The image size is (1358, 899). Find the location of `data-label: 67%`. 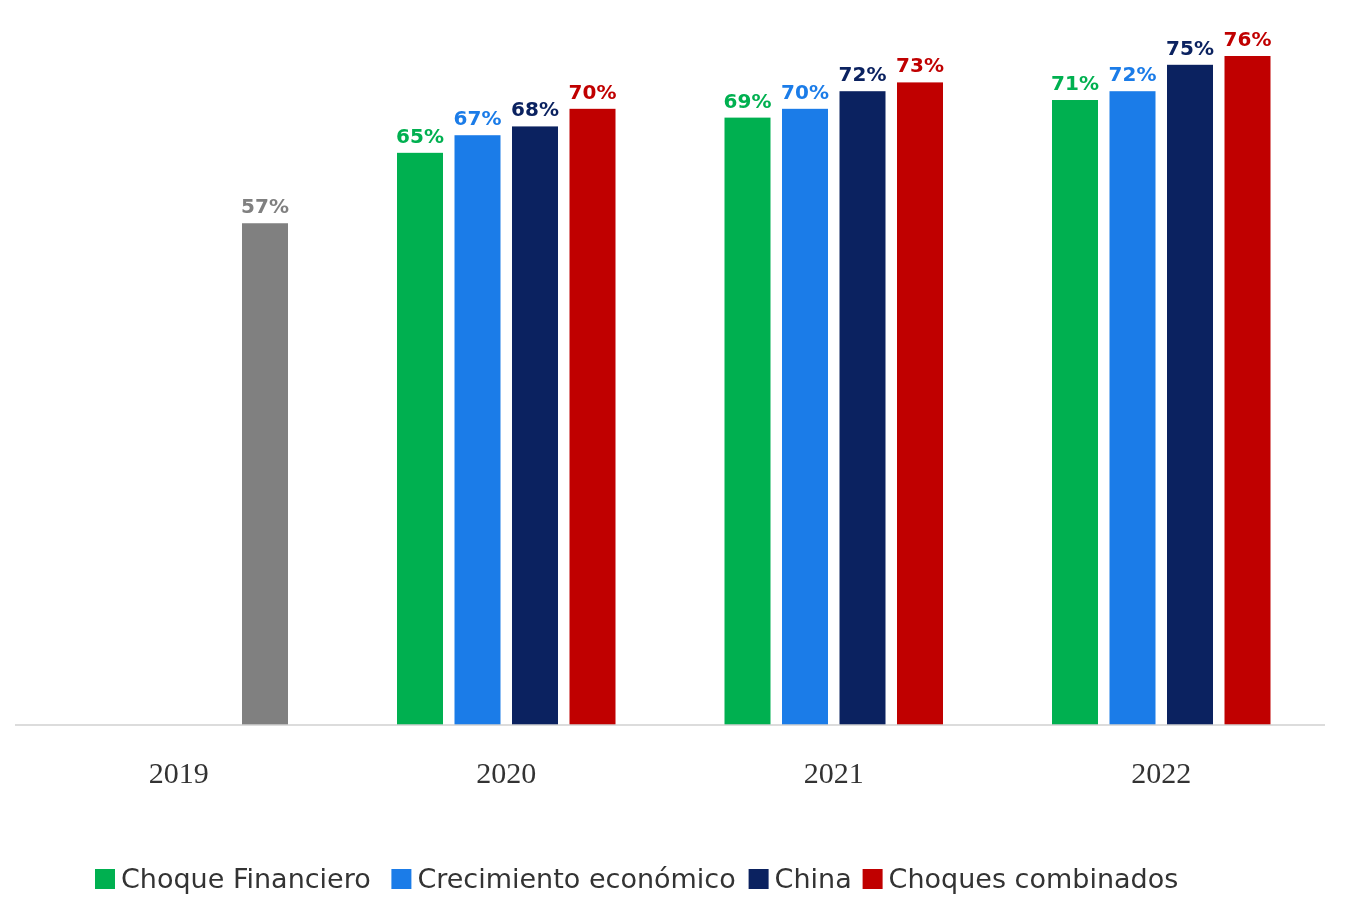

data-label: 67% is located at coordinates (477, 118).